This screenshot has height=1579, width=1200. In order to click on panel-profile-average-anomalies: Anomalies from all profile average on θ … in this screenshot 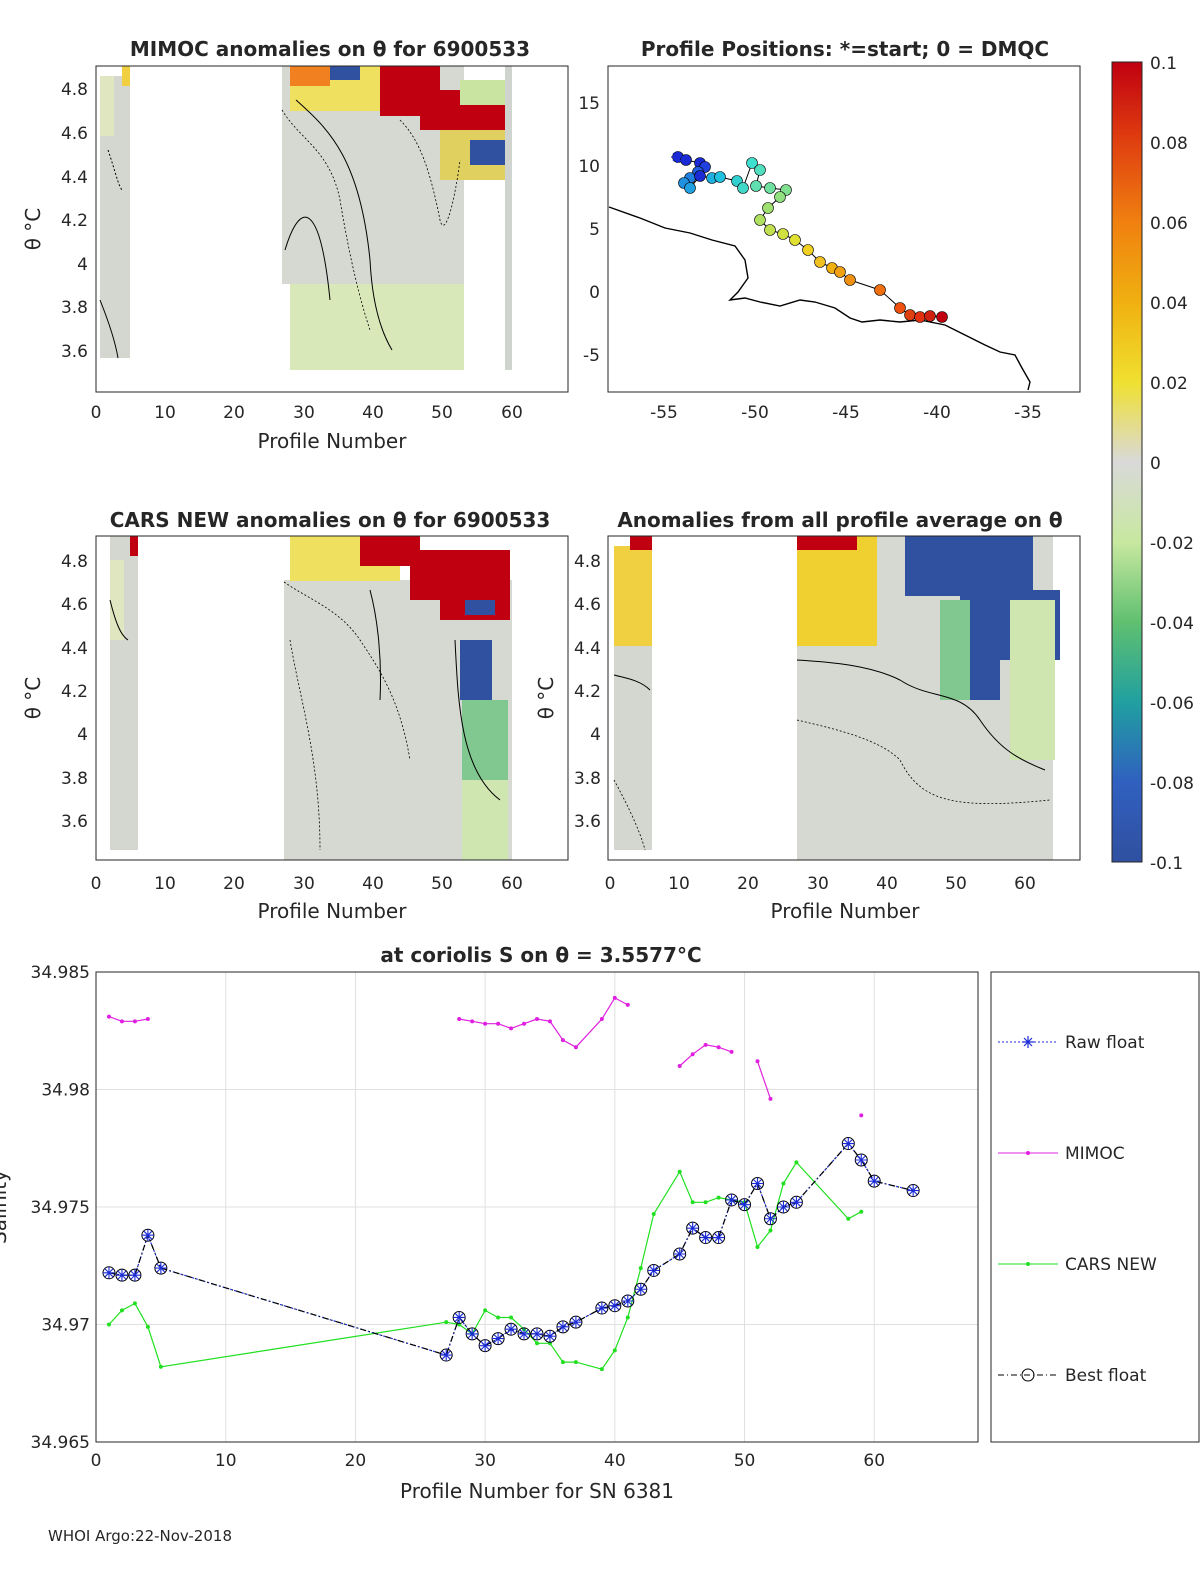, I will do `click(807, 715)`.